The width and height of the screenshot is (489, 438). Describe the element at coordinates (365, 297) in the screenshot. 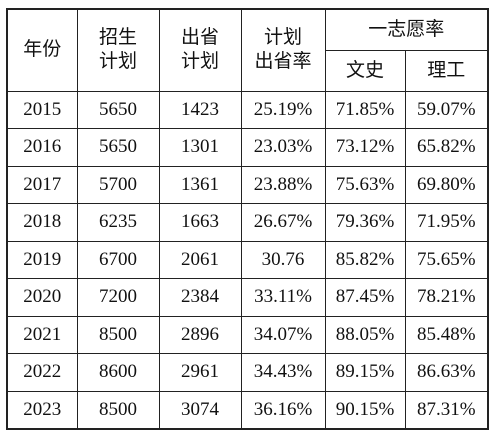

I see `table-cell: 87.45%` at that location.